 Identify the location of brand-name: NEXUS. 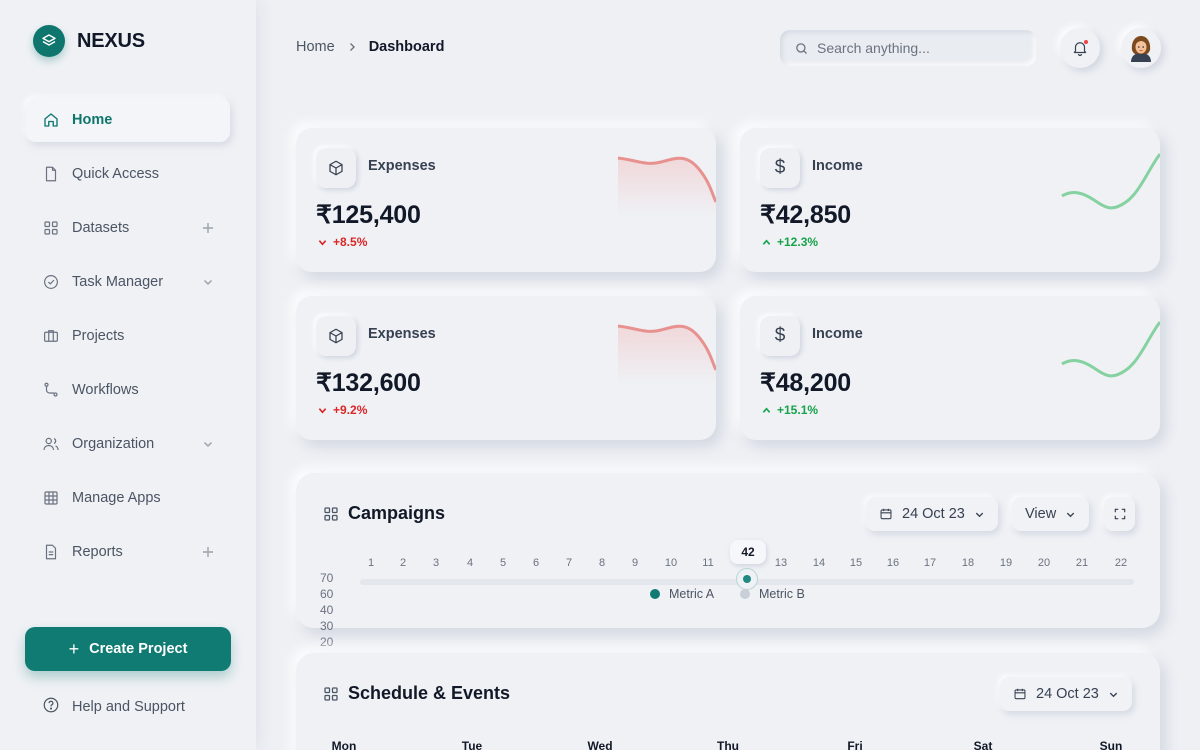
(111, 40).